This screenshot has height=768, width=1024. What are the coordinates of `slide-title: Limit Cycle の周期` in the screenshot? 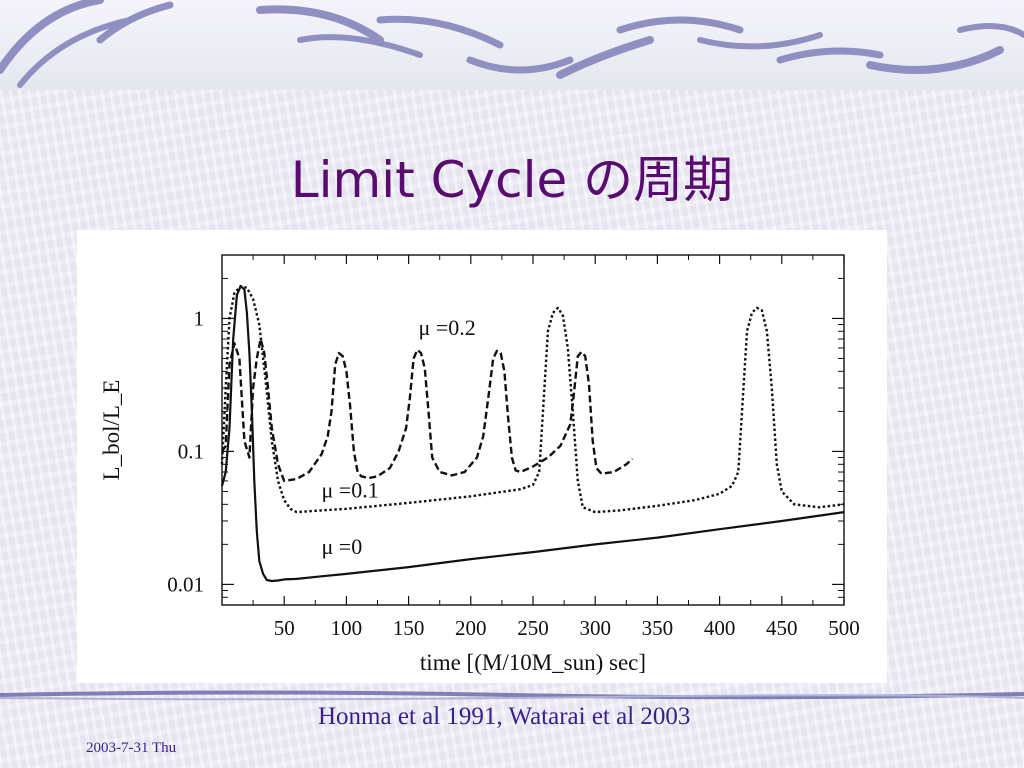 It's located at (512, 180).